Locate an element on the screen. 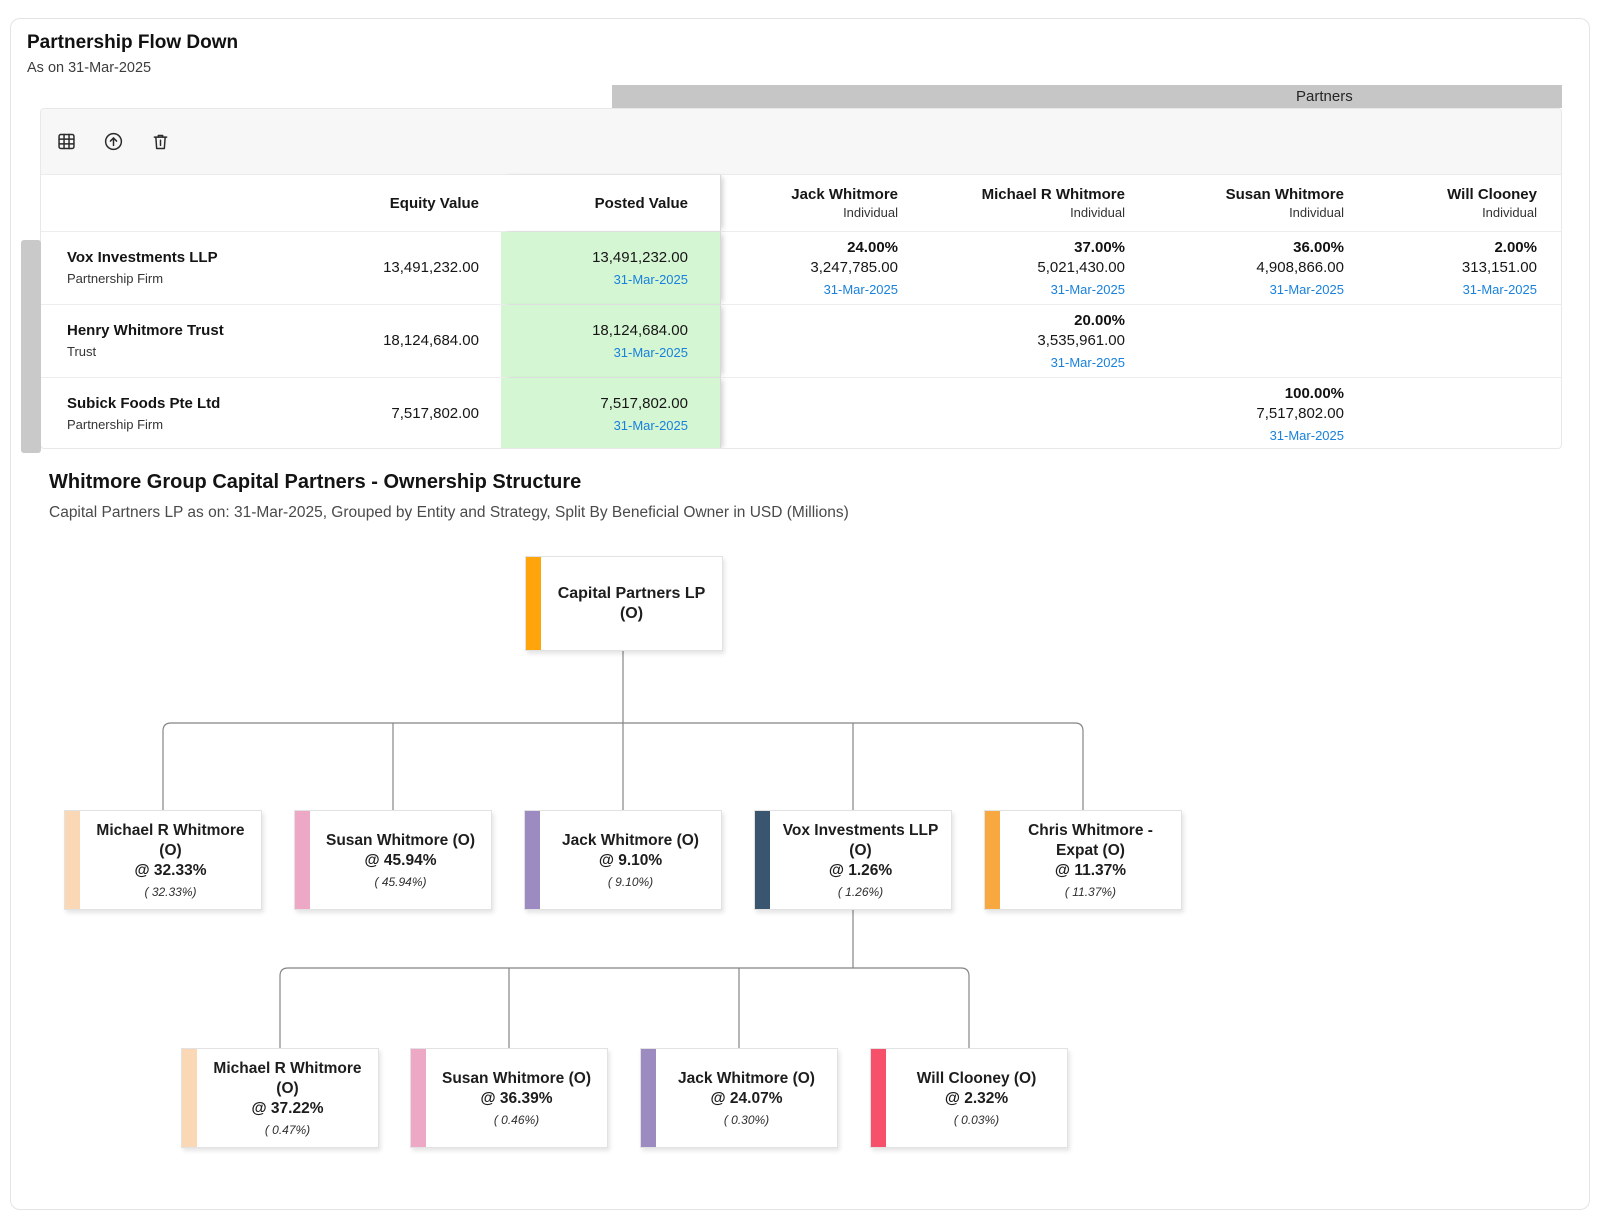 This screenshot has width=1600, height=1220. vertical-scrollbar is located at coordinates (31, 346).